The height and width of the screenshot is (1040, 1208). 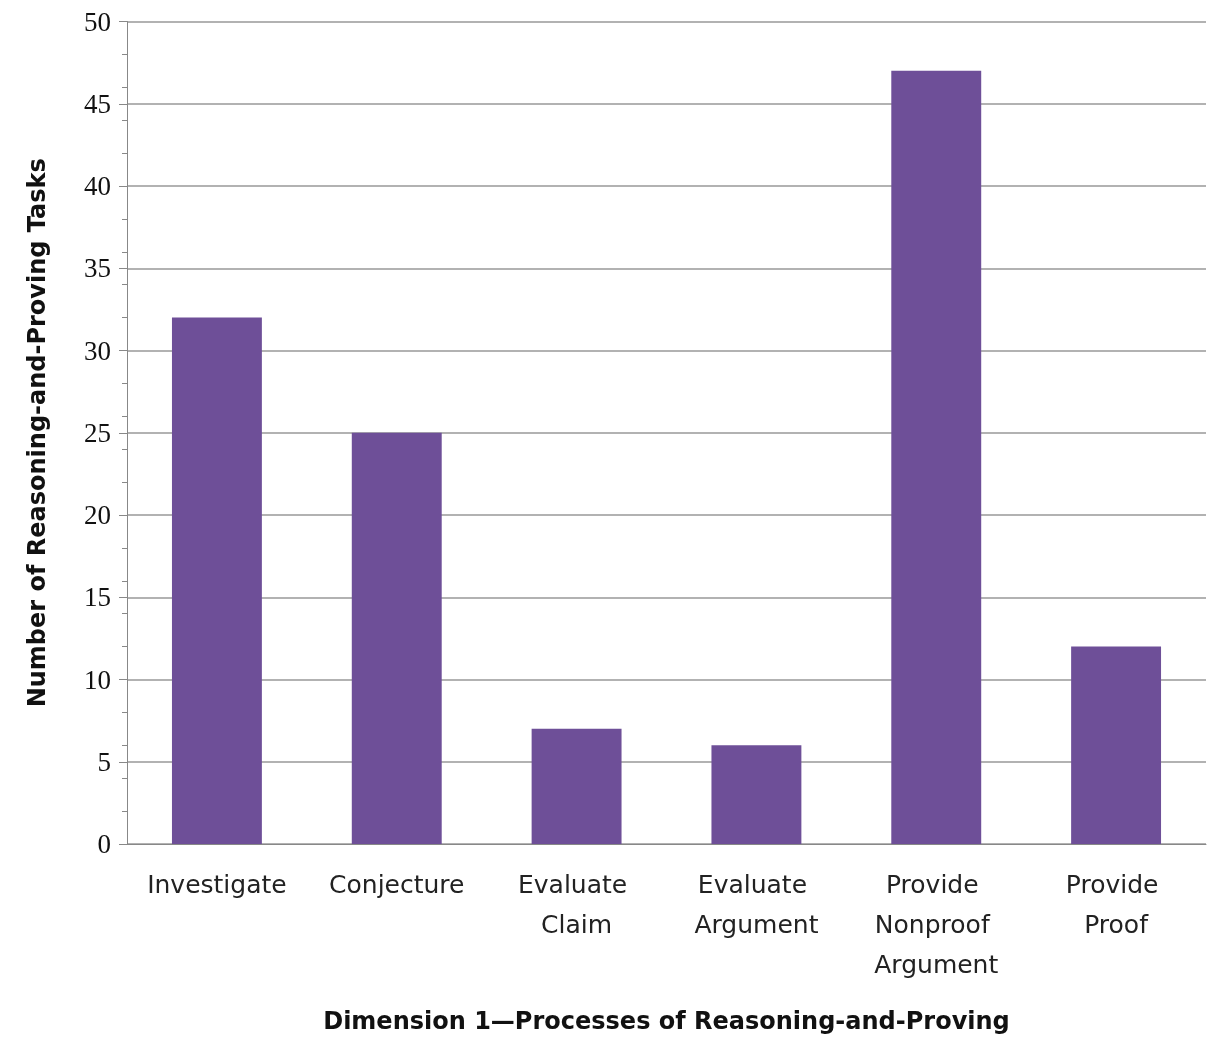 I want to click on x-tick-label: Provide Proof, so click(x=1116, y=904).